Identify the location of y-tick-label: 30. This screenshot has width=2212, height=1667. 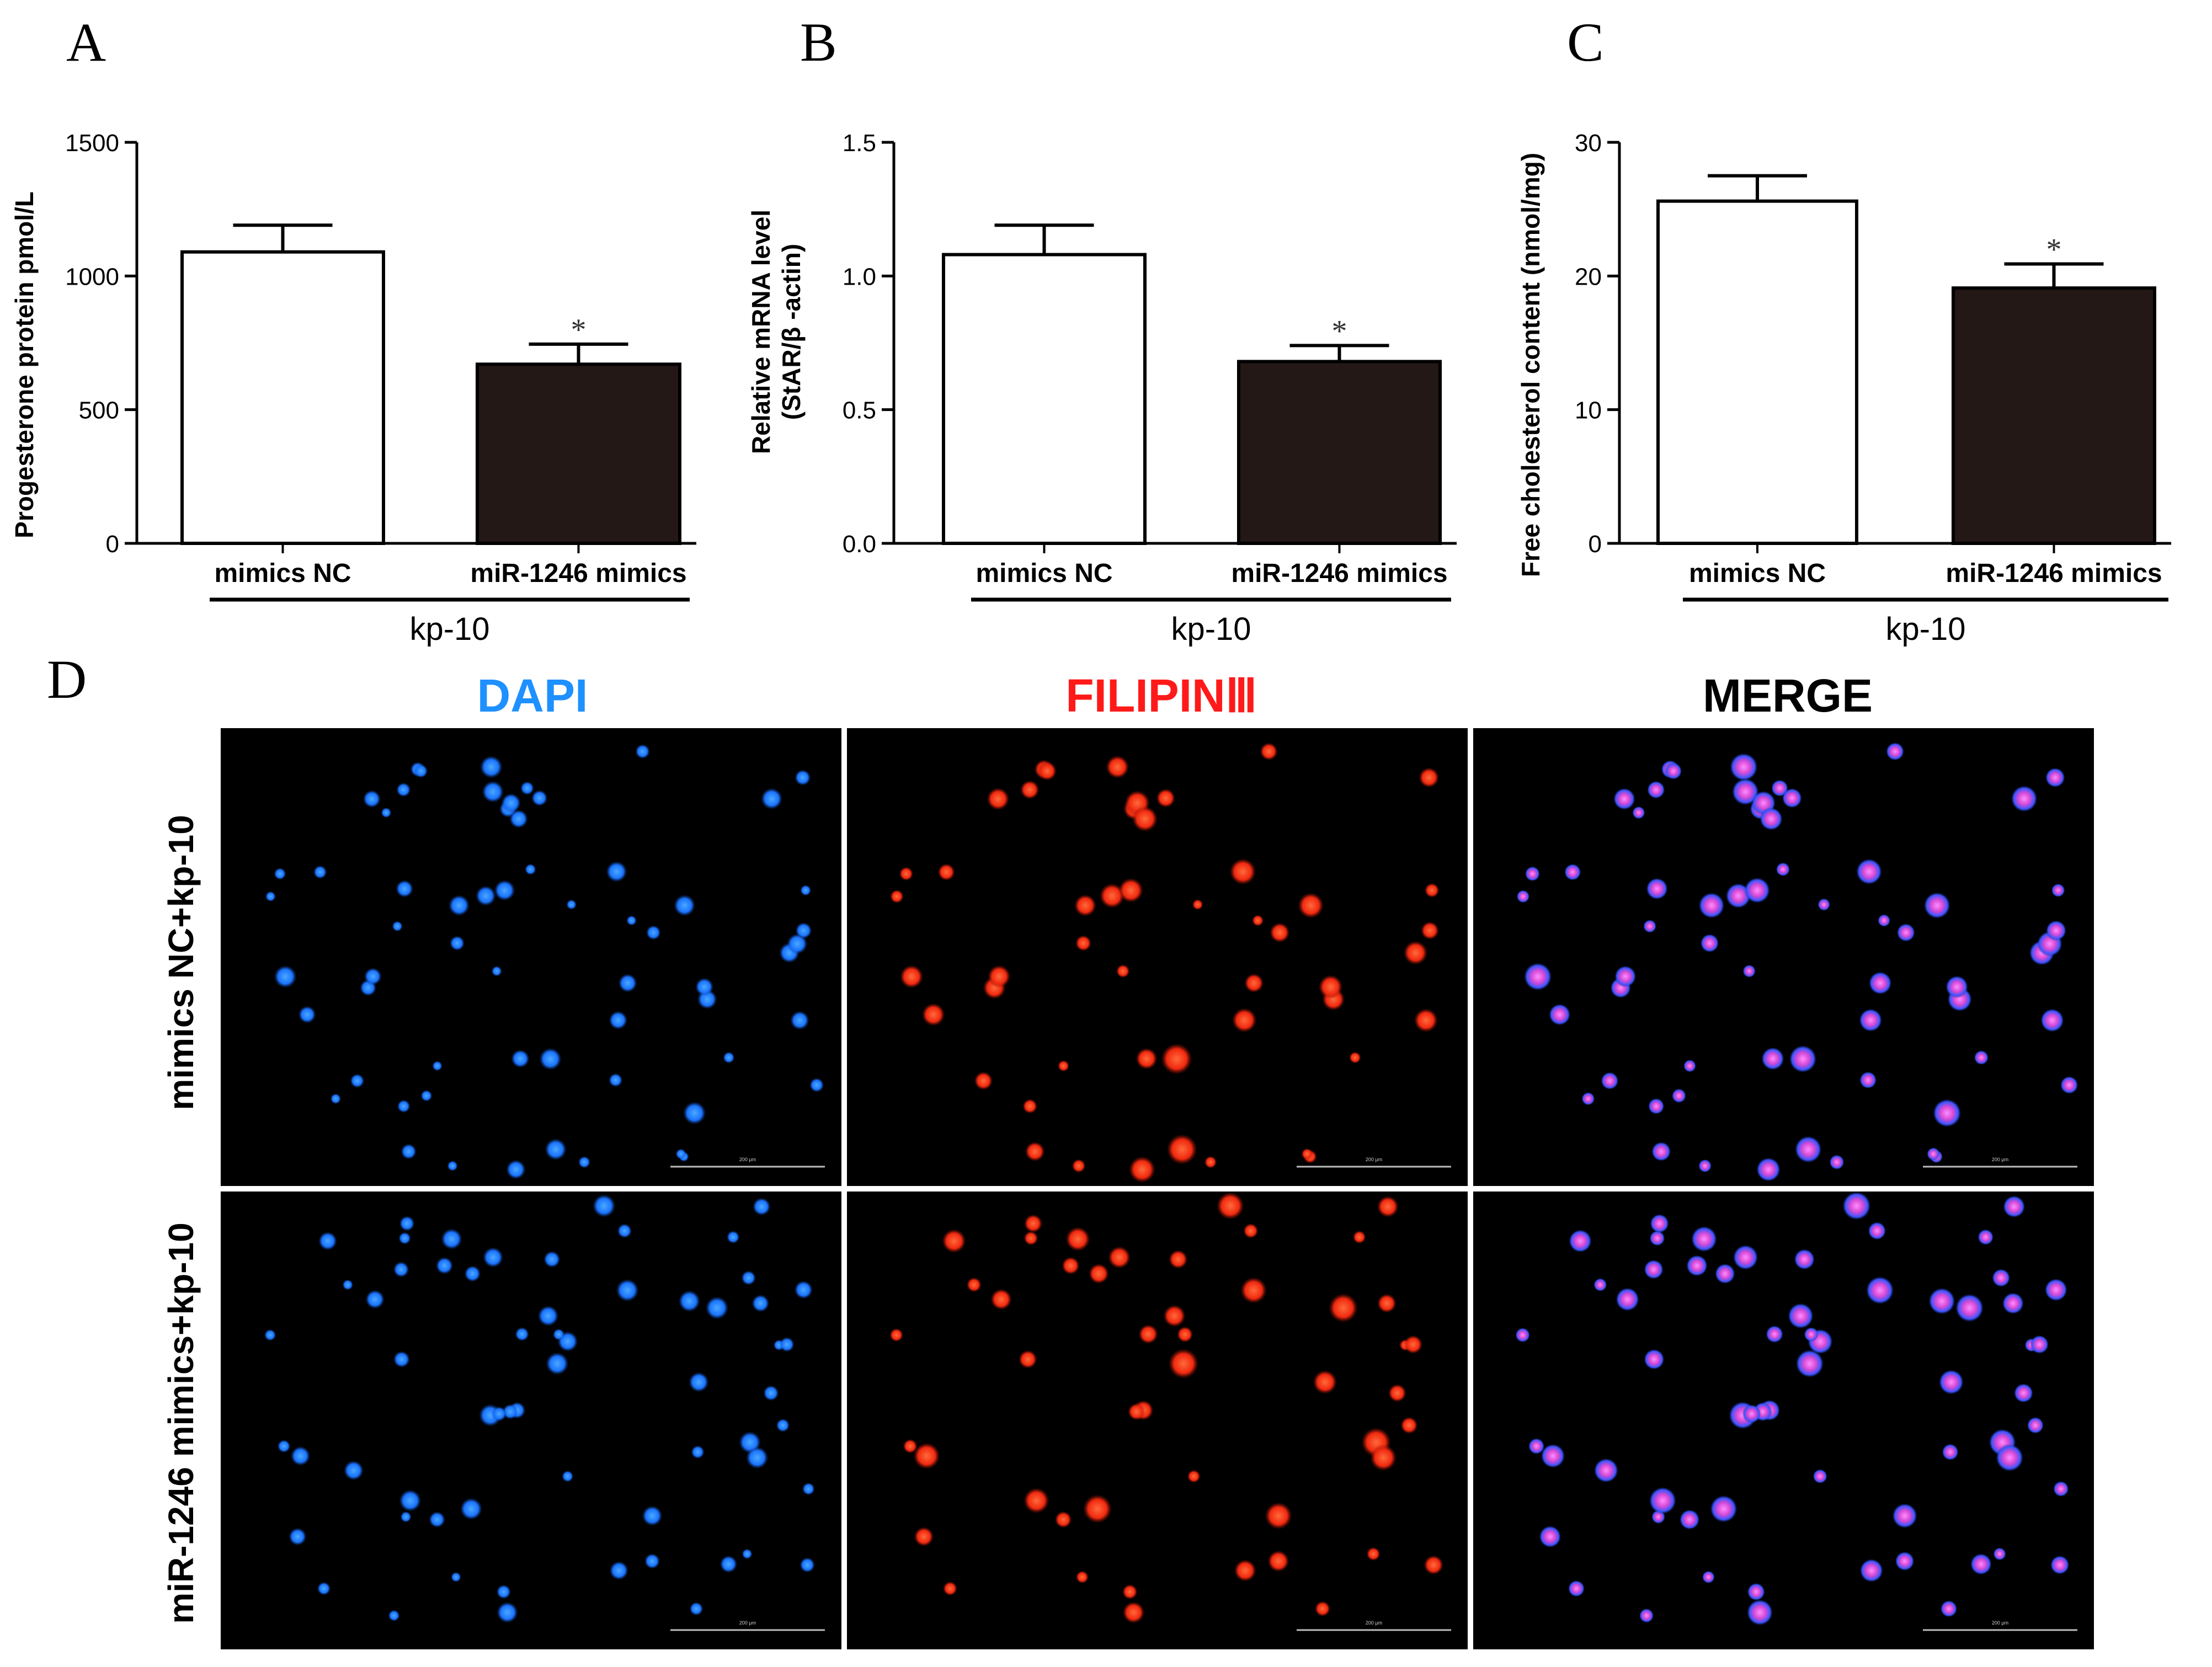
(1588, 143).